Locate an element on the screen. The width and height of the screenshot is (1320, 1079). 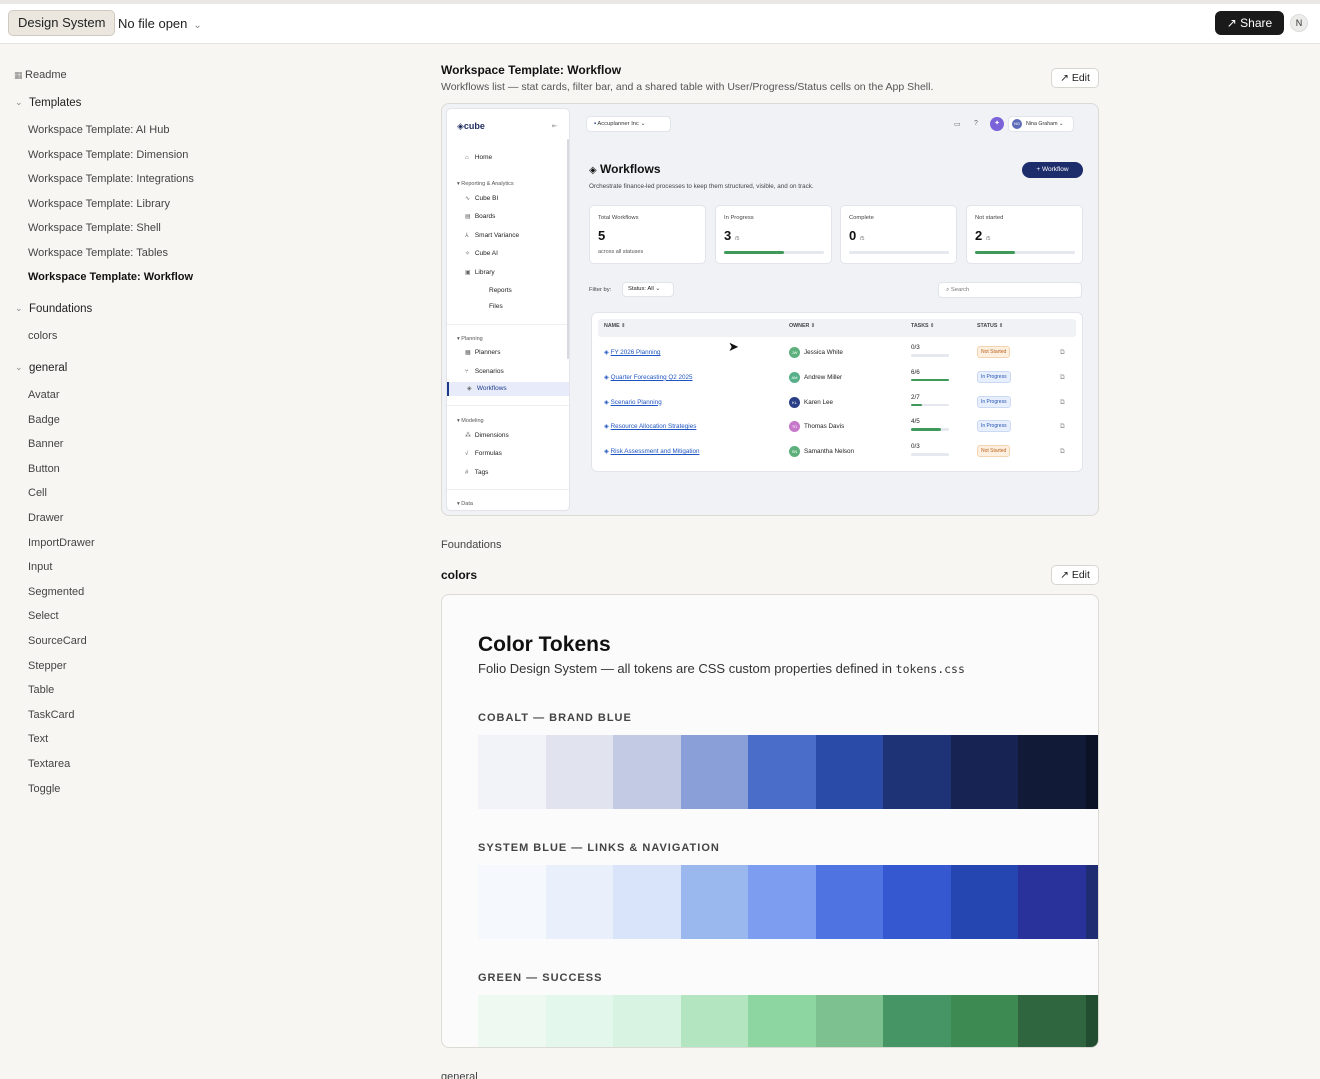
search-input: ⌕ Search is located at coordinates (1010, 290).